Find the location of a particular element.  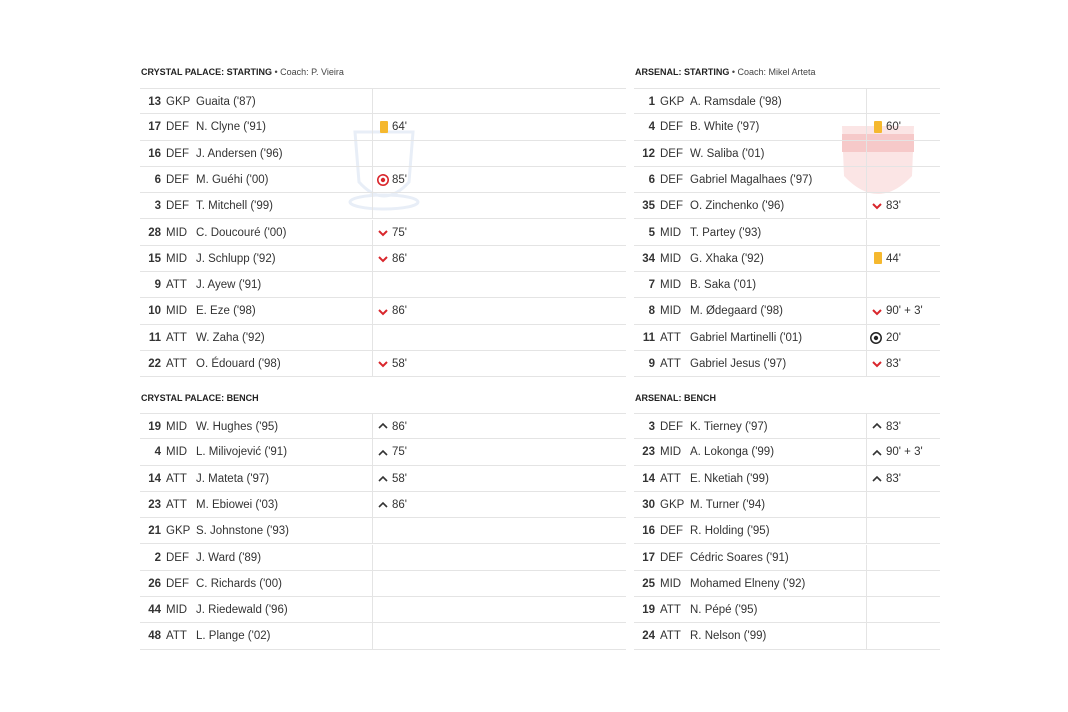

player-row: 25 MID Mohamed Elneny ('92) is located at coordinates (787, 584).